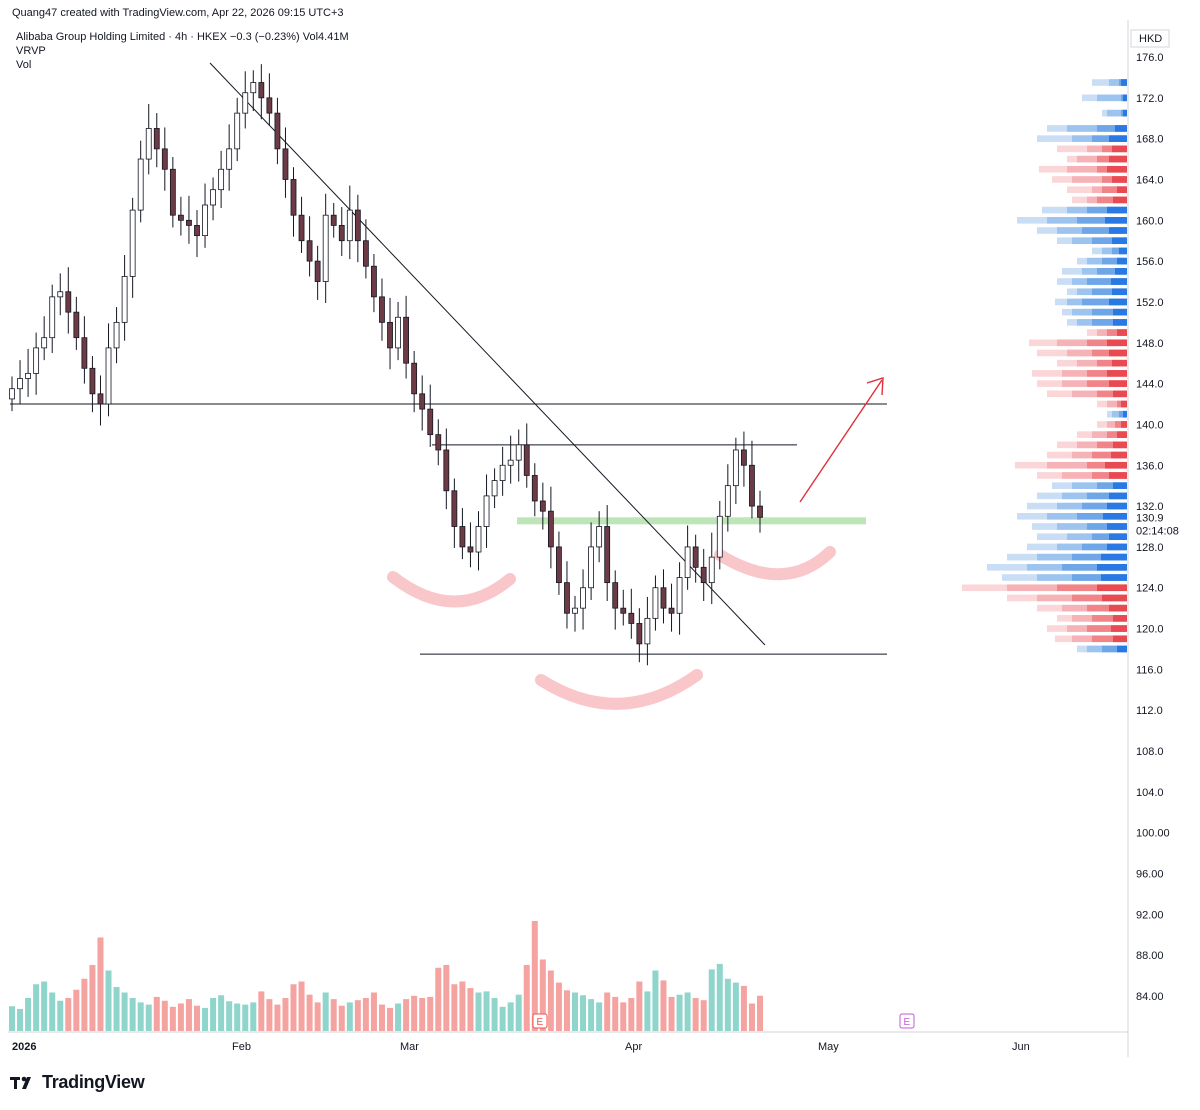 This screenshot has width=1200, height=1110. I want to click on indicator-vrvp-label: VRVP, so click(31, 51).